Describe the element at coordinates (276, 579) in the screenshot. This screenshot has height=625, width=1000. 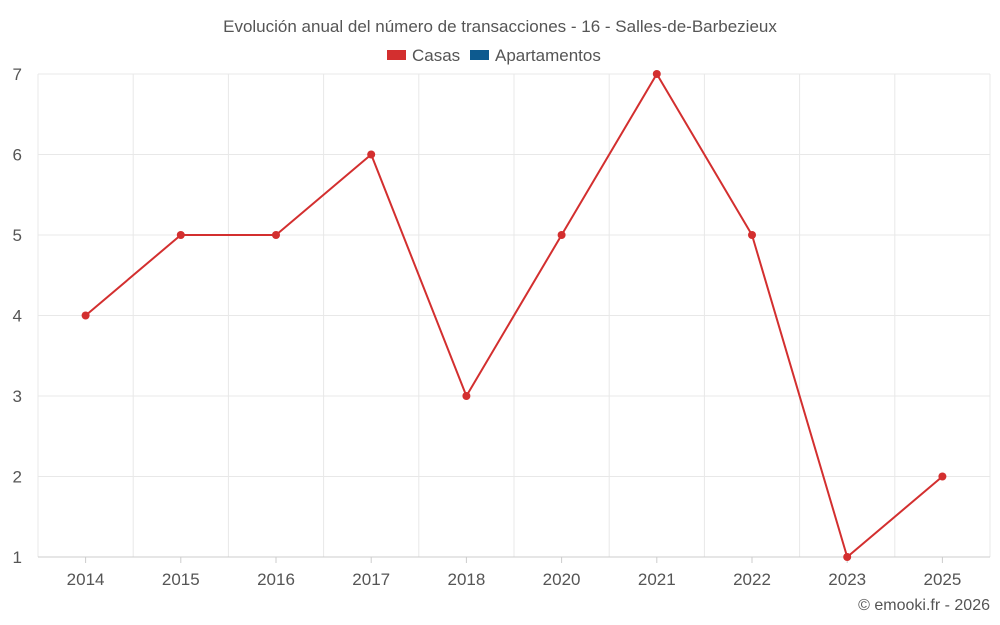
I see `x-tick-label: 2016` at that location.